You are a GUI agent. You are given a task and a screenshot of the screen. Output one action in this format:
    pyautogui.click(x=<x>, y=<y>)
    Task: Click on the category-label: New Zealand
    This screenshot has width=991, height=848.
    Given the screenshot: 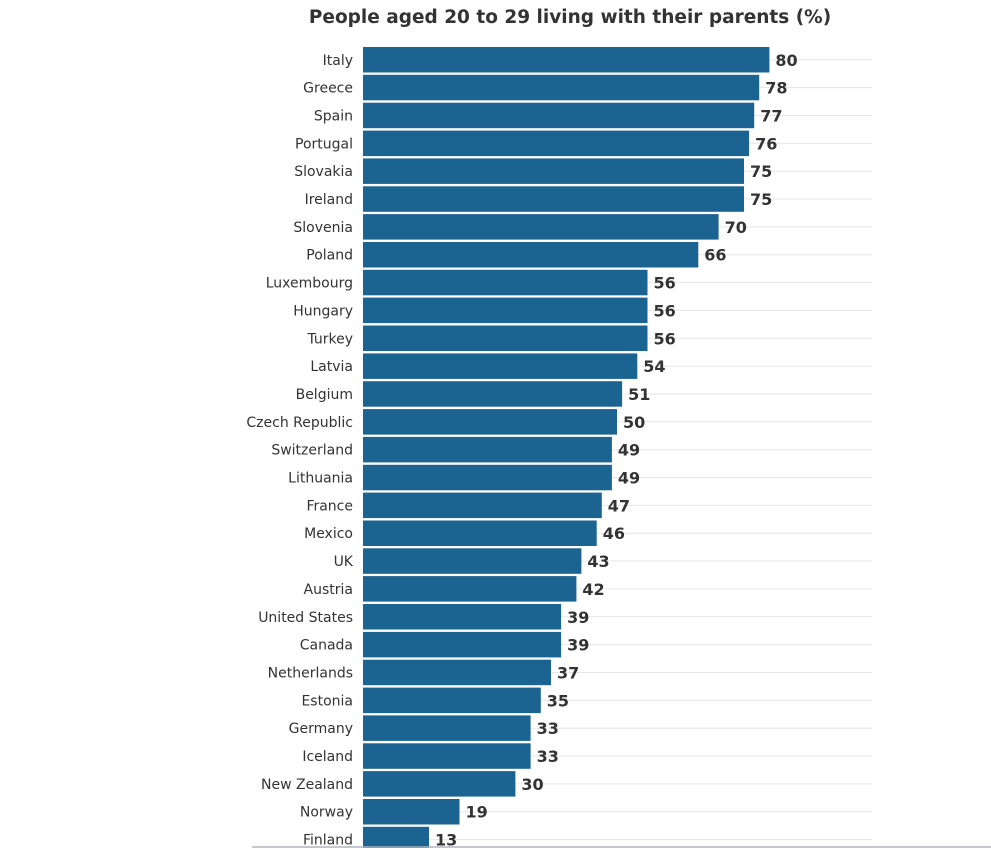 What is the action you would take?
    pyautogui.click(x=307, y=785)
    